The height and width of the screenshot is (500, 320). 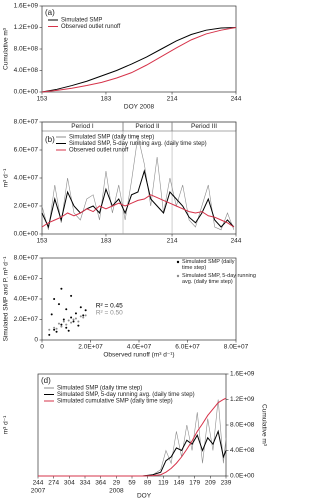 What do you see at coordinates (208, 265) in the screenshot?
I see `legend-label: Simulated SMP (daily time step)` at bounding box center [208, 265].